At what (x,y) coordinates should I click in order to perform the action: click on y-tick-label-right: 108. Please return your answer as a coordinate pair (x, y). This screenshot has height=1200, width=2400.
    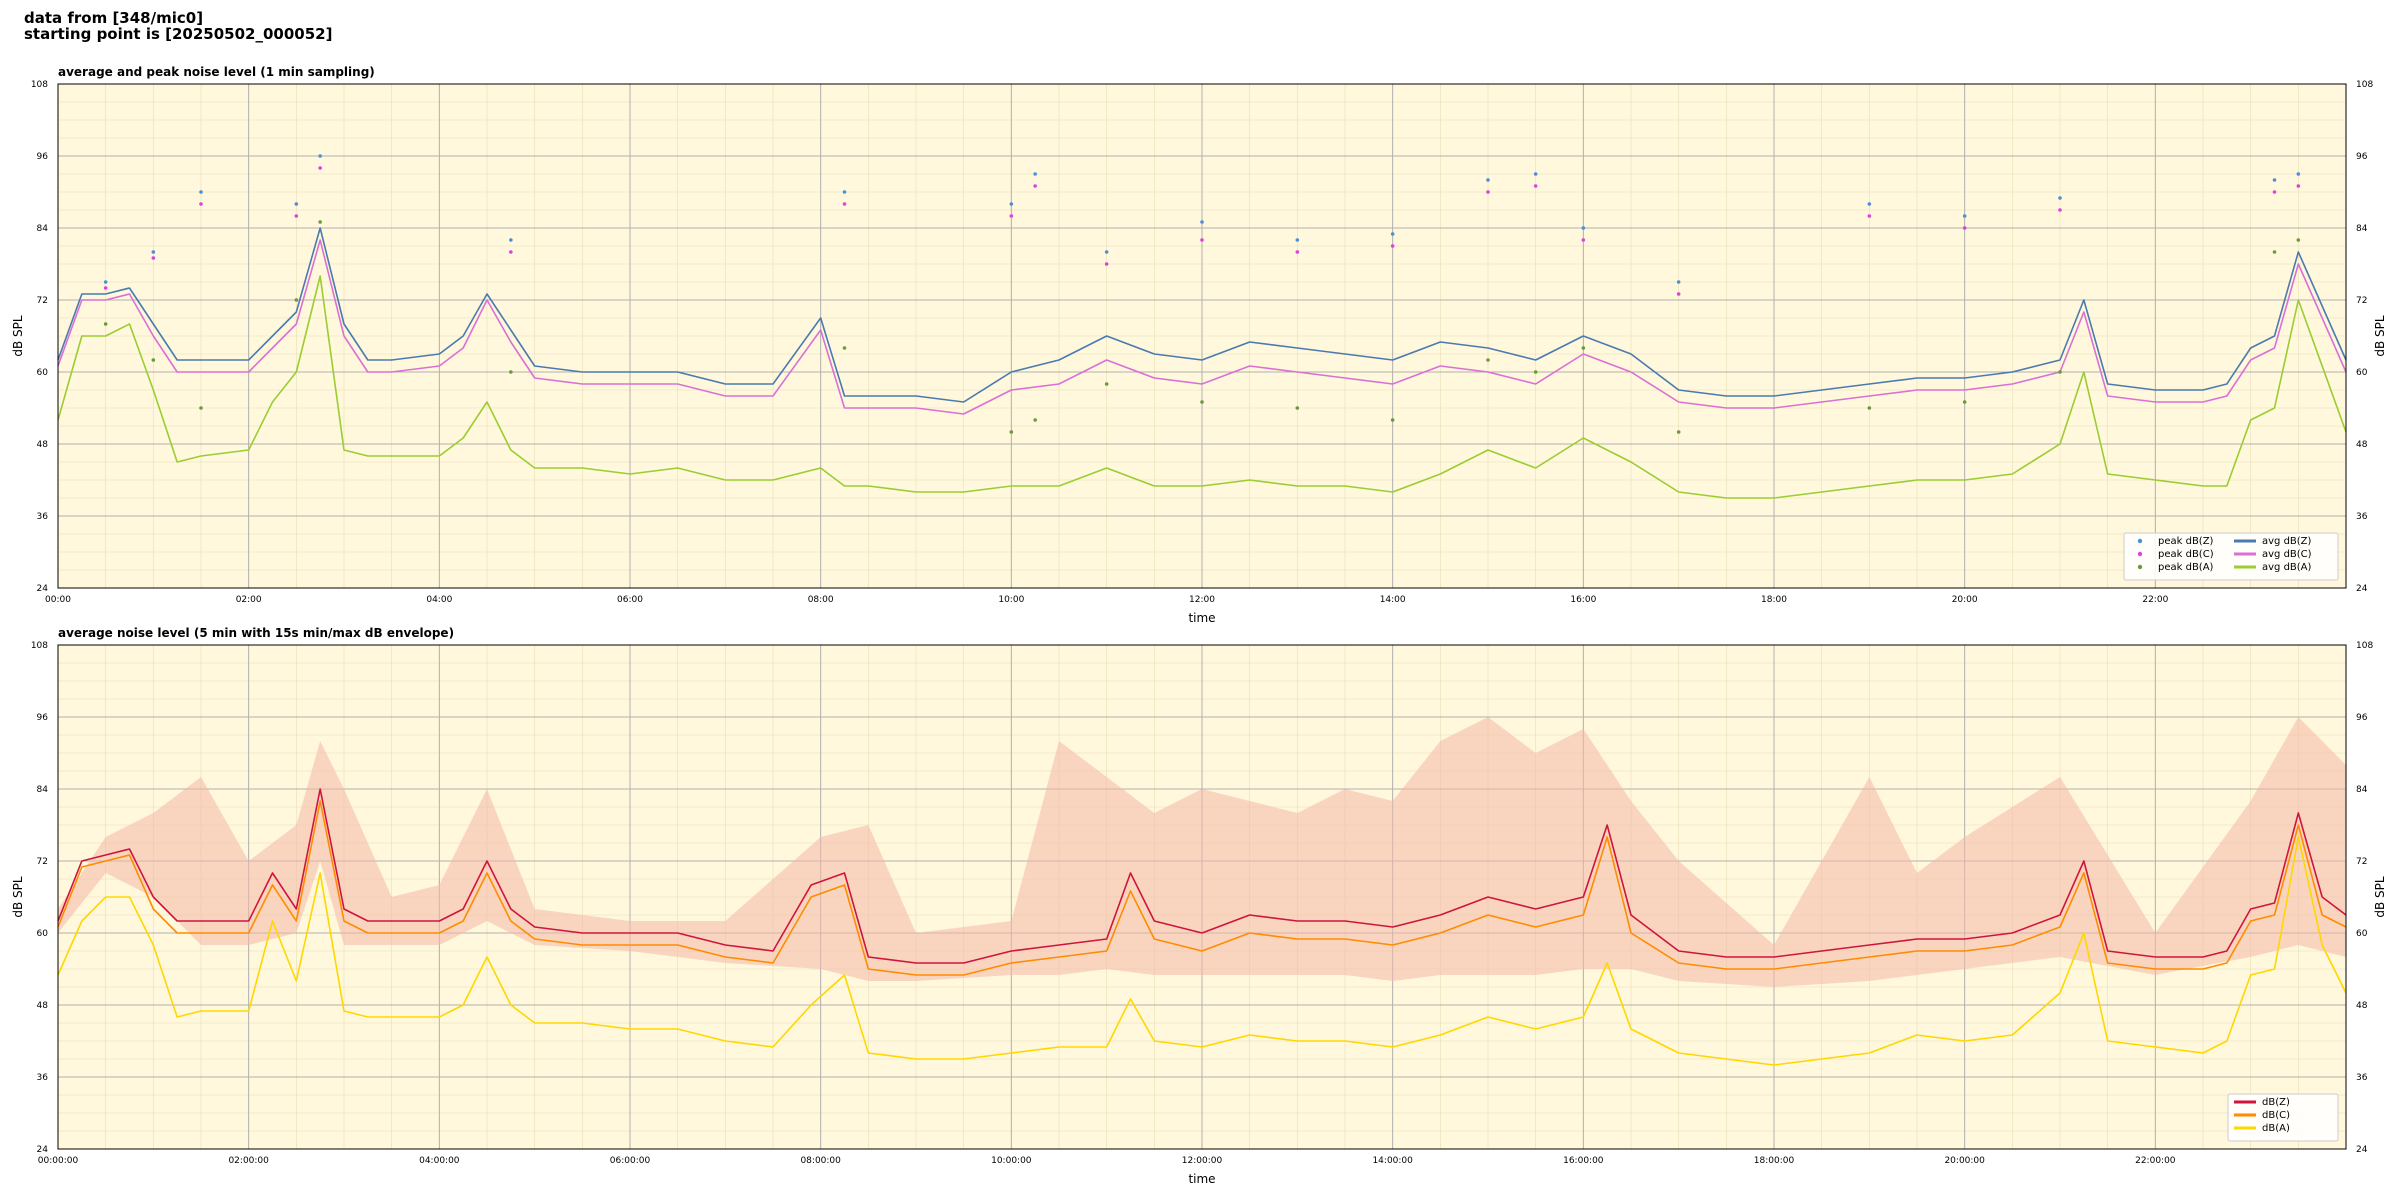
    Looking at the image, I should click on (2364, 646).